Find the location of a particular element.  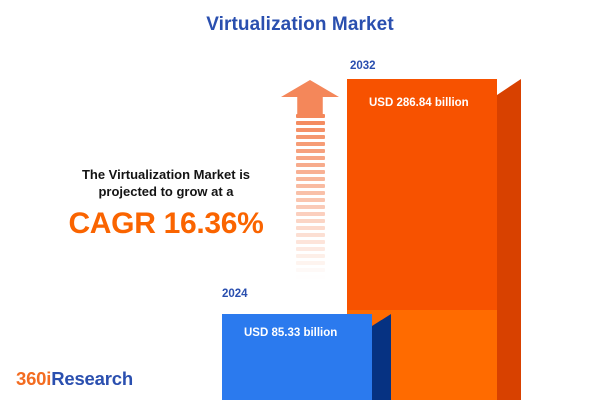

logo-text-blue: Research is located at coordinates (92, 378).